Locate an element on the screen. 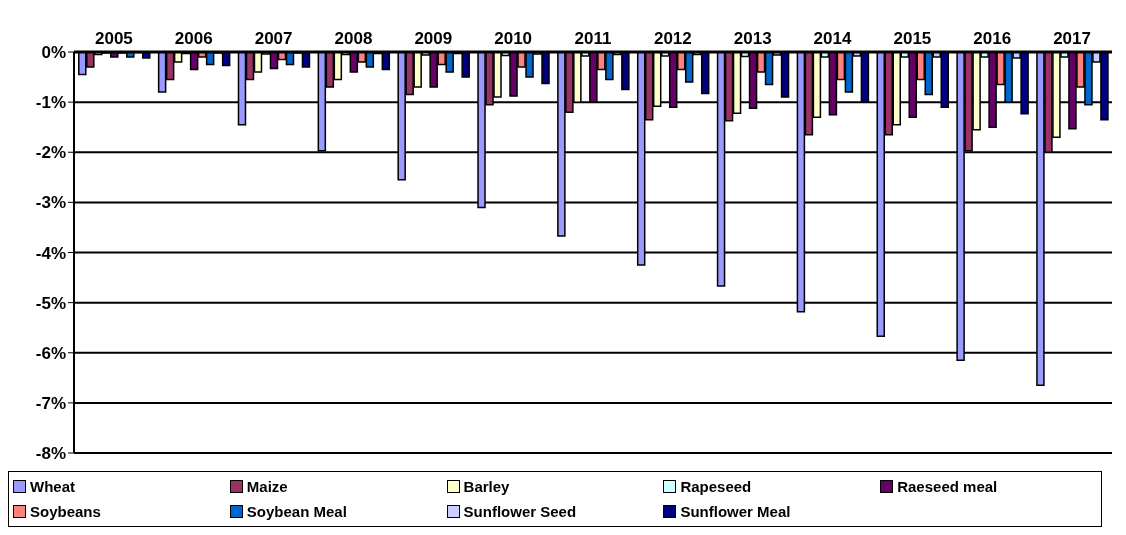 This screenshot has width=1126, height=535. y-tick-label: -8% is located at coordinates (50, 454).